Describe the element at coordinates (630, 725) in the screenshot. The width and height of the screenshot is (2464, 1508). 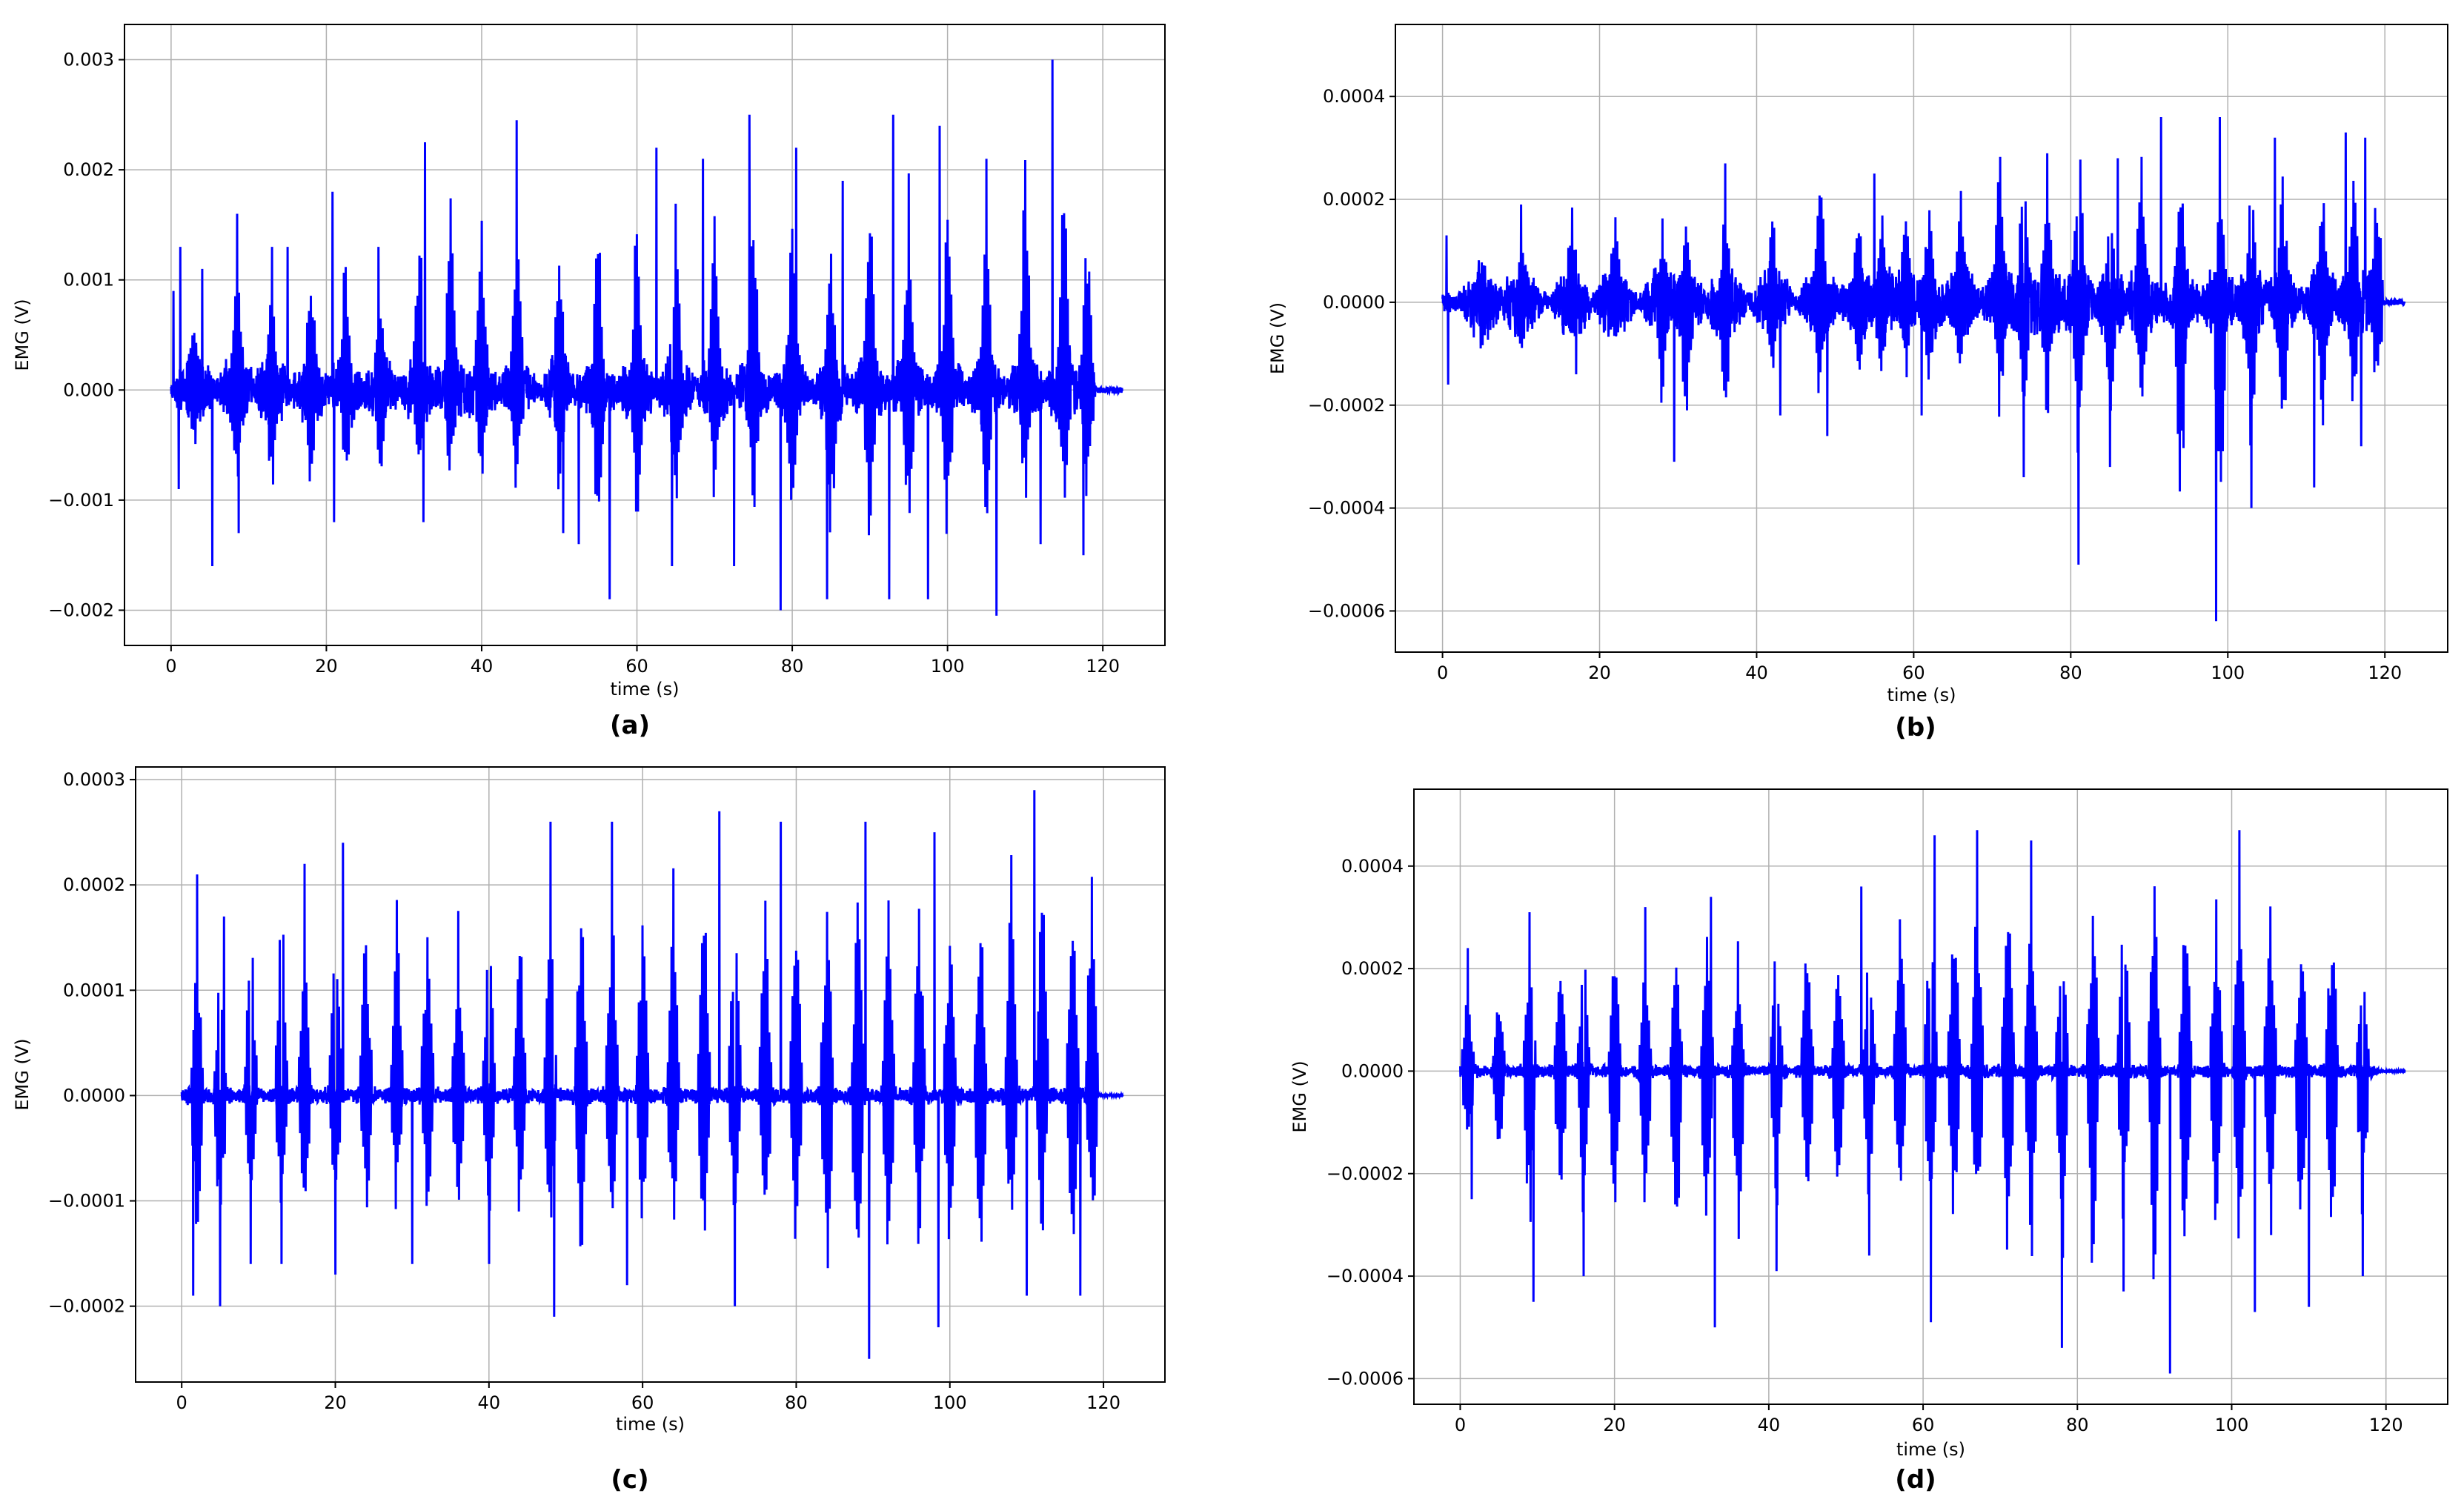
I see `panel-label-a: (a)` at that location.